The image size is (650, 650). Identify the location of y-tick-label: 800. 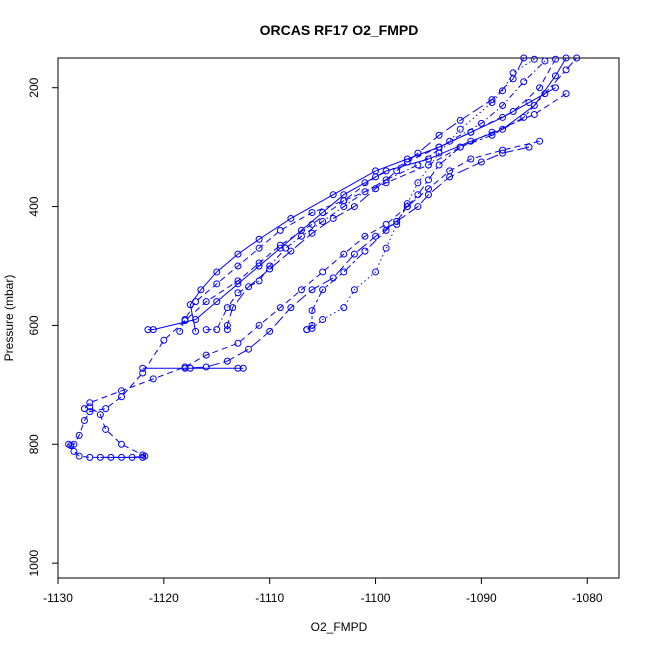
(34, 444).